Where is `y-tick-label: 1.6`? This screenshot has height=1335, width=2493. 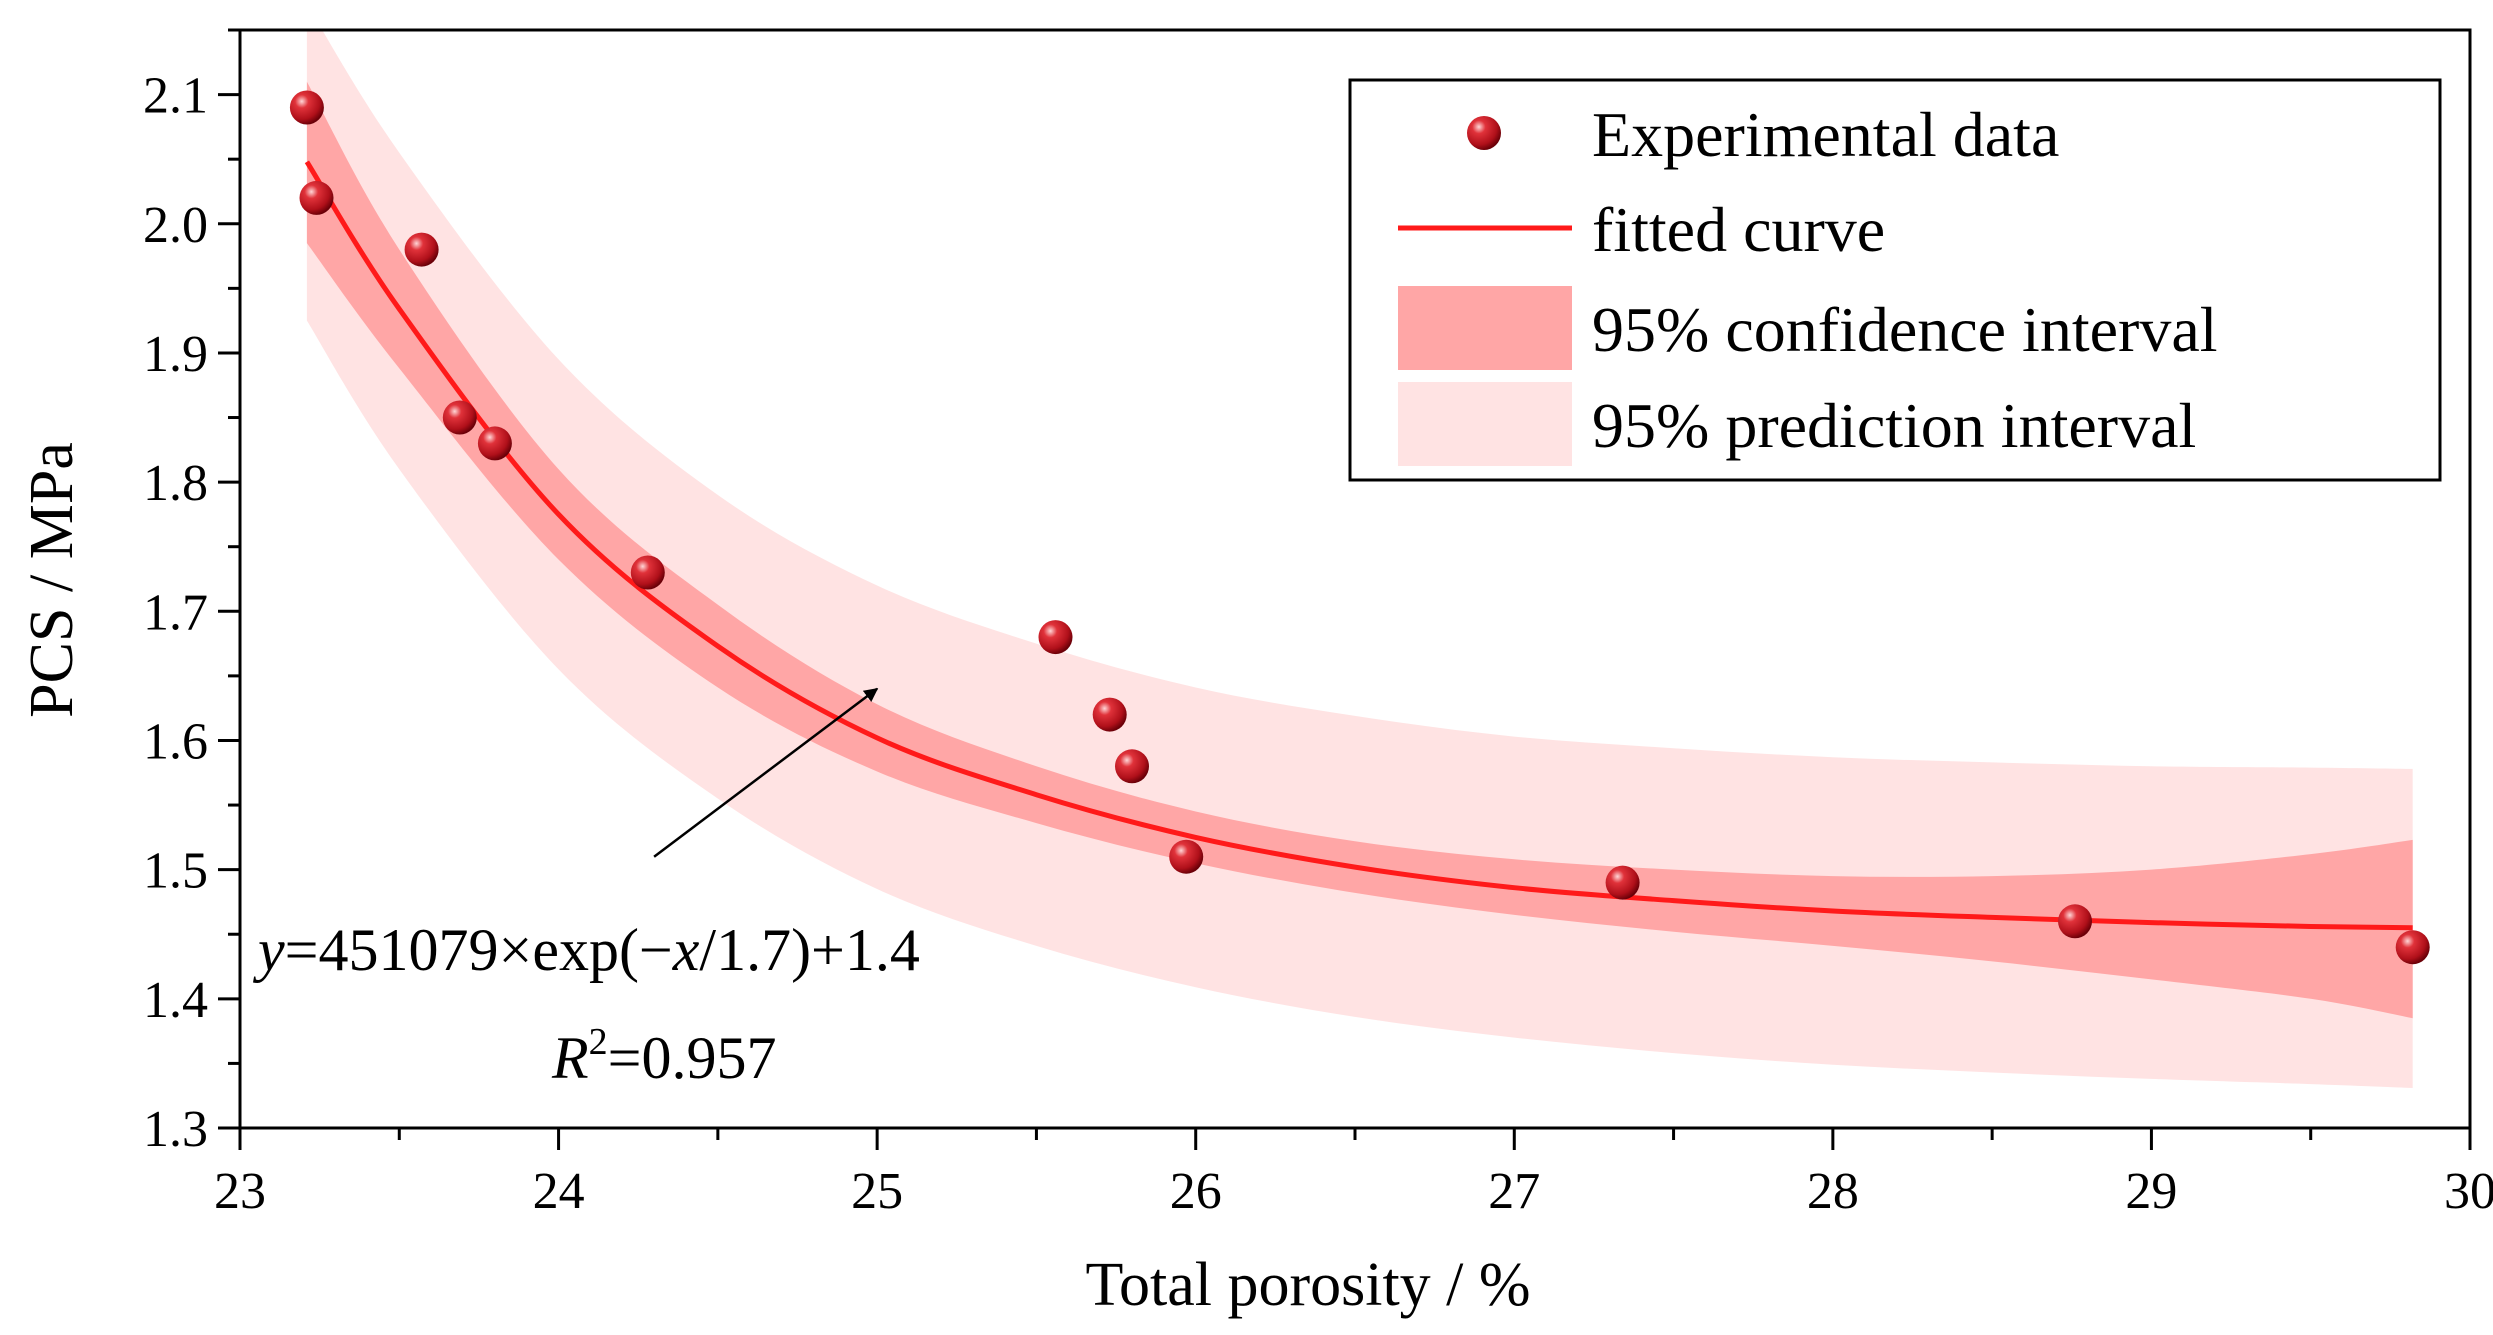
y-tick-label: 1.6 is located at coordinates (175, 741).